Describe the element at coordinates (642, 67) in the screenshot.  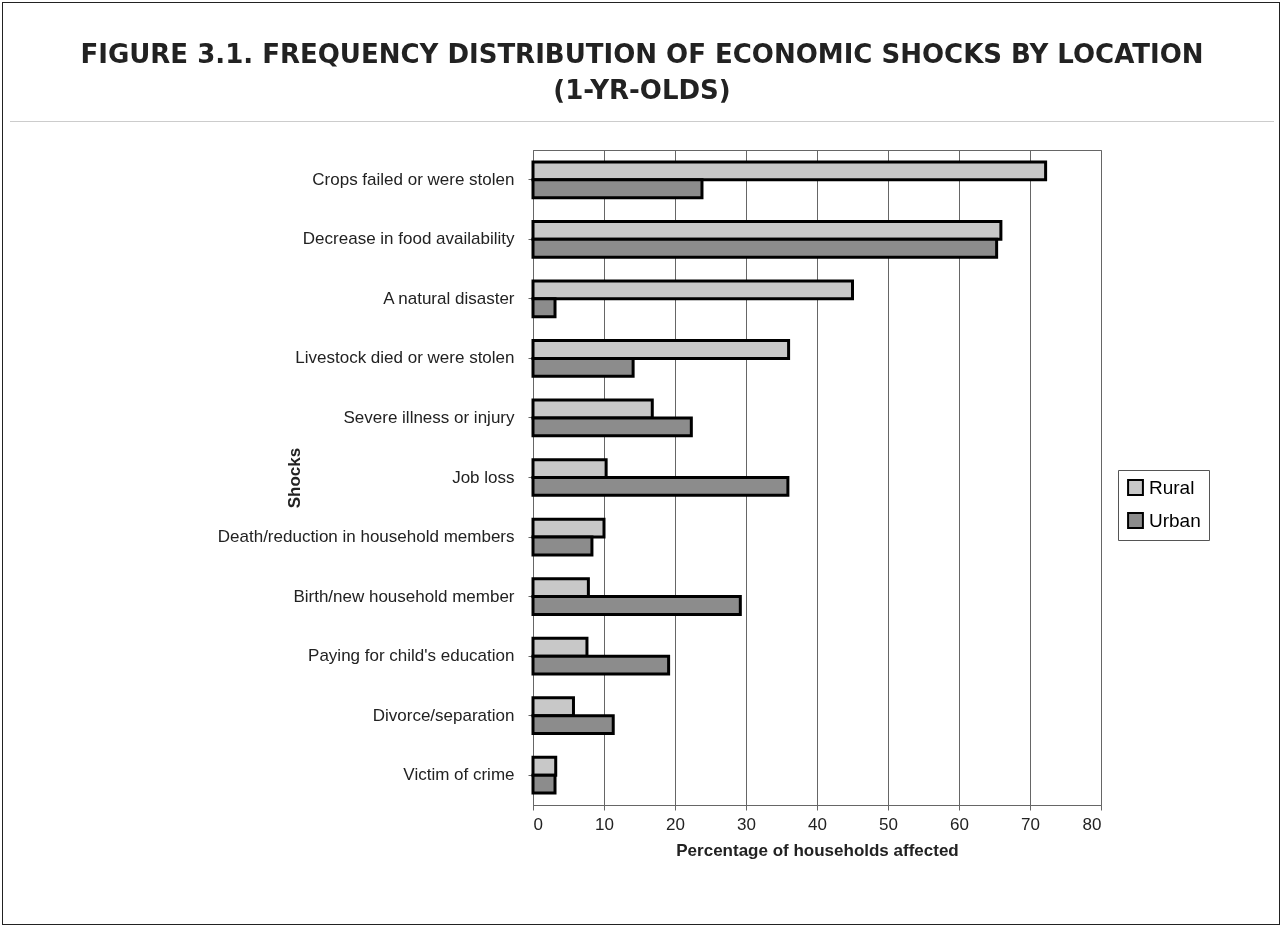
I see `chart-title: FIGURE 3.1. FREQUENCY DISTRIBUTION OF ECONOMIC SHOCKS BY LOCATION (1-YR-OLDS)` at that location.